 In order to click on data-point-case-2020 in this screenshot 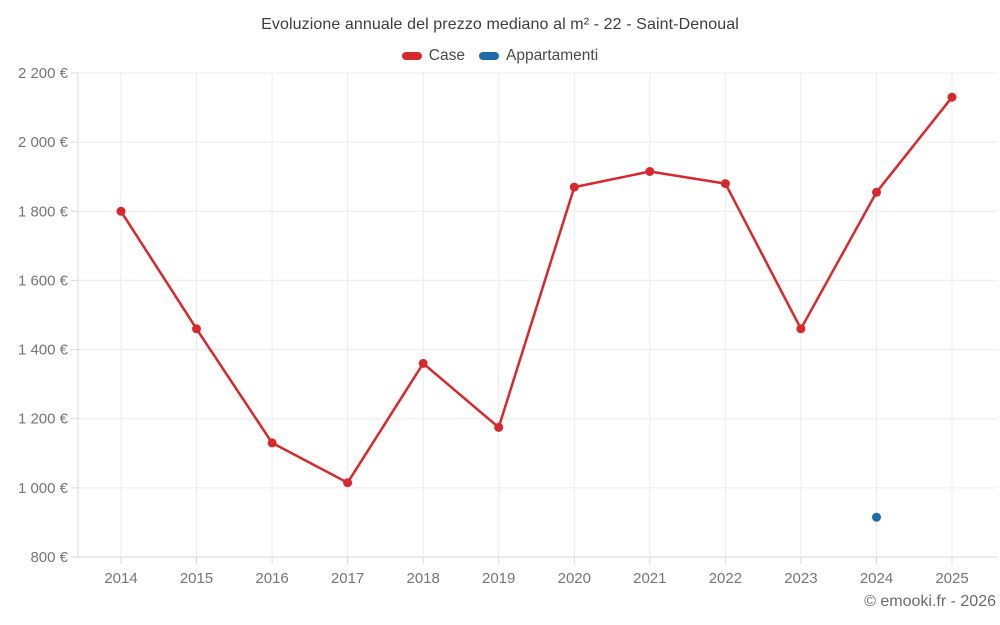, I will do `click(574, 187)`.